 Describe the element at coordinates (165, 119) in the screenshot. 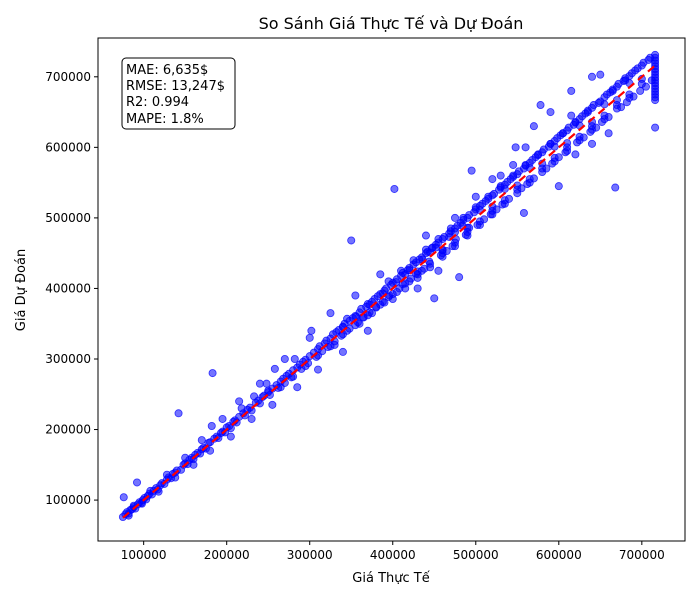

I see `metric-mape: MAPE: 1.8%` at that location.